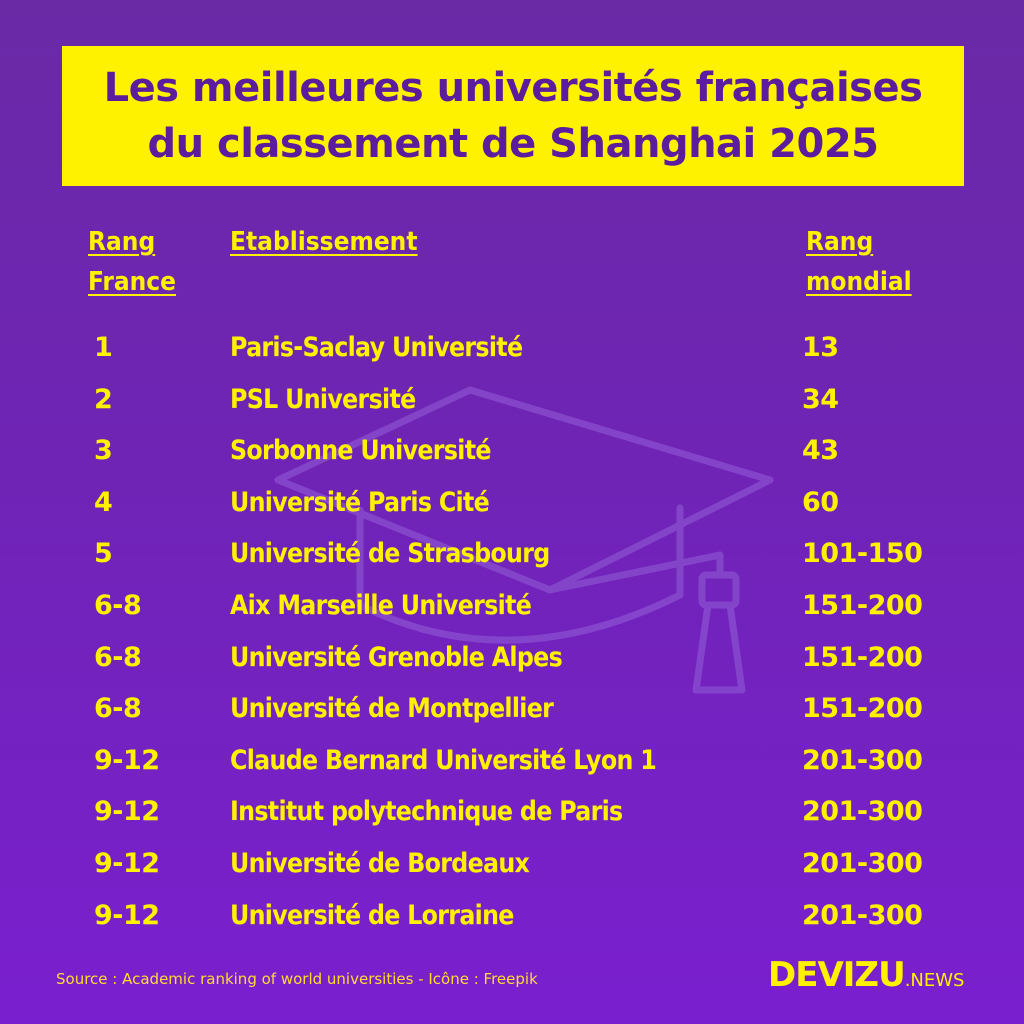 This screenshot has height=1024, width=1024. Describe the element at coordinates (103, 502) in the screenshot. I see `rank-france: 4` at that location.